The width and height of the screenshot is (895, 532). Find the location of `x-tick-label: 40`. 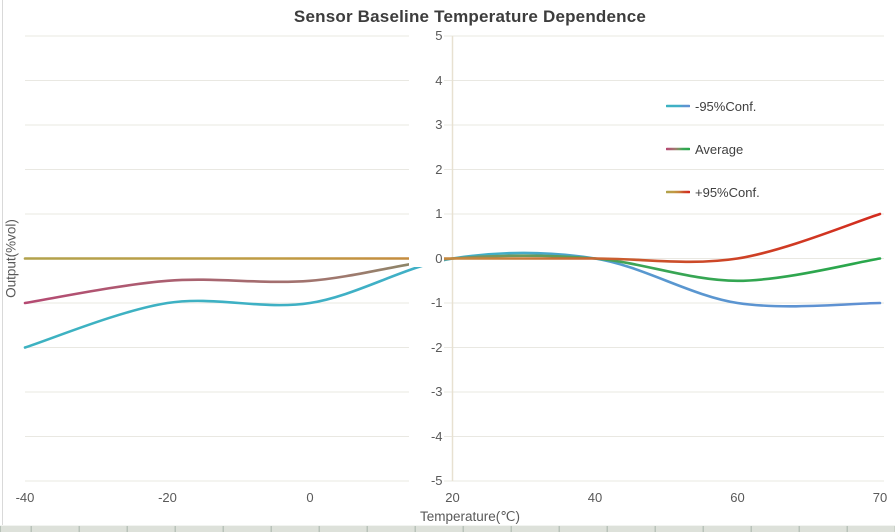

x-tick-label: 40 is located at coordinates (595, 497).